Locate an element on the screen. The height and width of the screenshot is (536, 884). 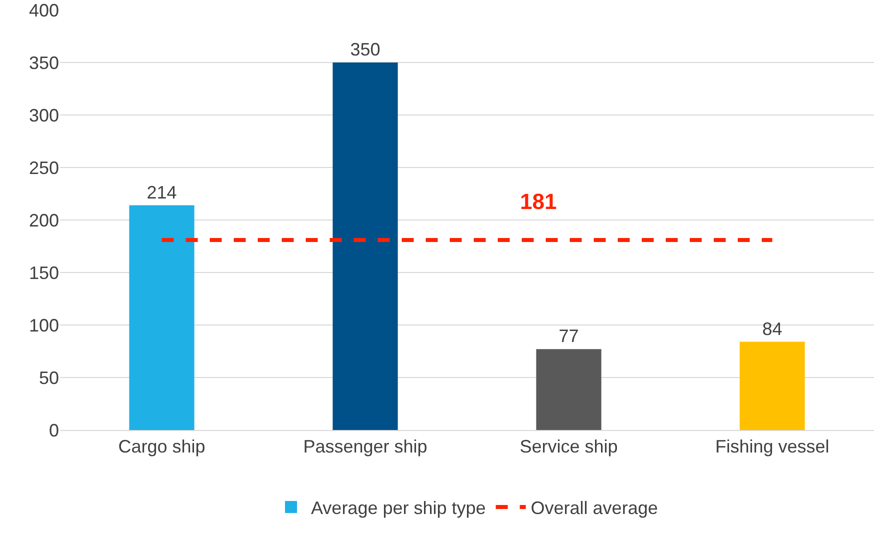
legend-label: Overall average is located at coordinates (594, 508).